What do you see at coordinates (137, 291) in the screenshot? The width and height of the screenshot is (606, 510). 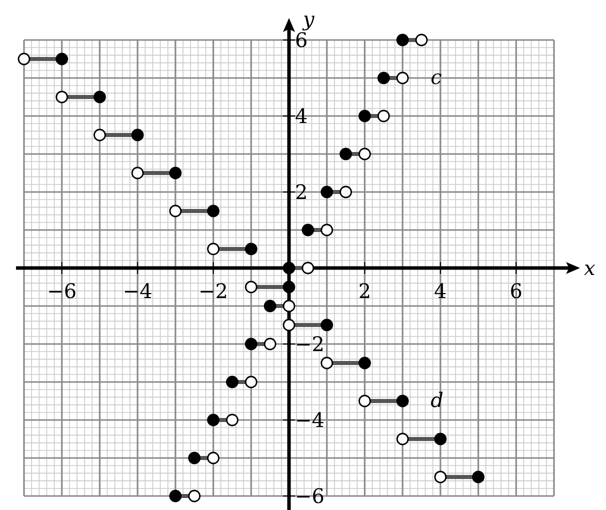 I see `x-tick-label: −4` at bounding box center [137, 291].